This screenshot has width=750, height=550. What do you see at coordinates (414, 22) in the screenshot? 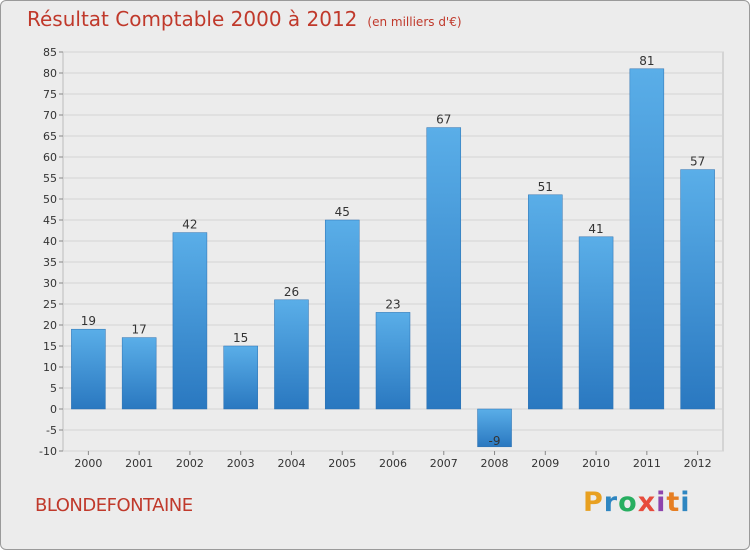
I see `chart-subtitle: (en milliers d'€)` at bounding box center [414, 22].